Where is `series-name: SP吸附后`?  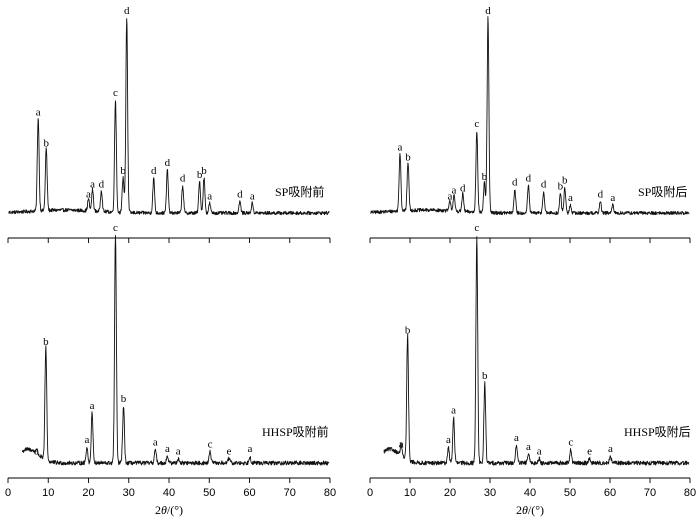 series-name: SP吸附后 is located at coordinates (662, 192).